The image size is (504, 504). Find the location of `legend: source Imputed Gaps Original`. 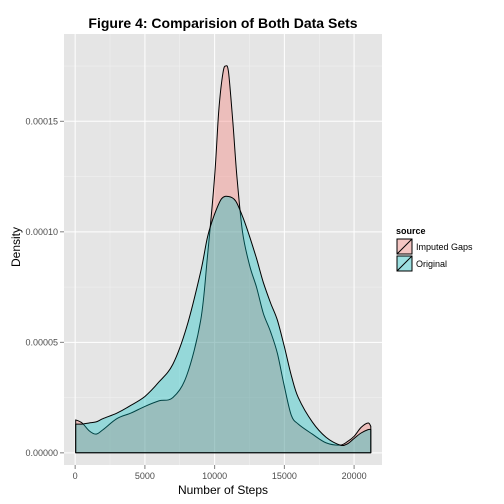

legend: source Imputed Gaps Original is located at coordinates (434, 249).